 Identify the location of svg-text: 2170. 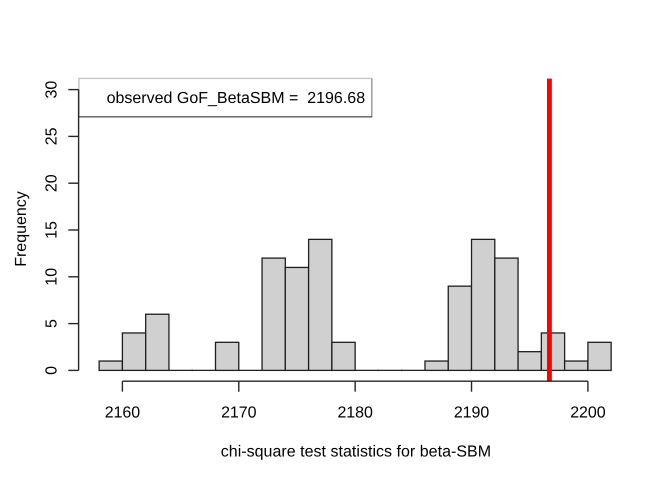
(238, 412).